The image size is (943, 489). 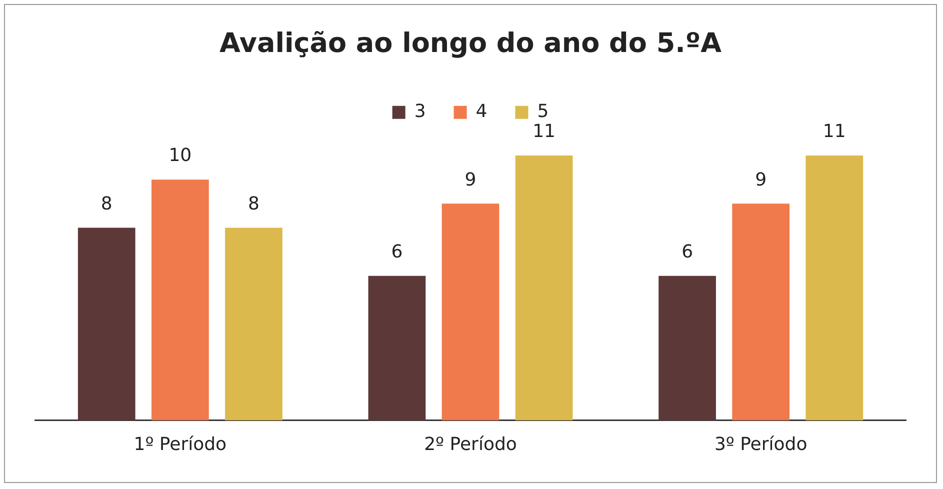 I want to click on x-tick-label: 3º Período, so click(x=761, y=444).